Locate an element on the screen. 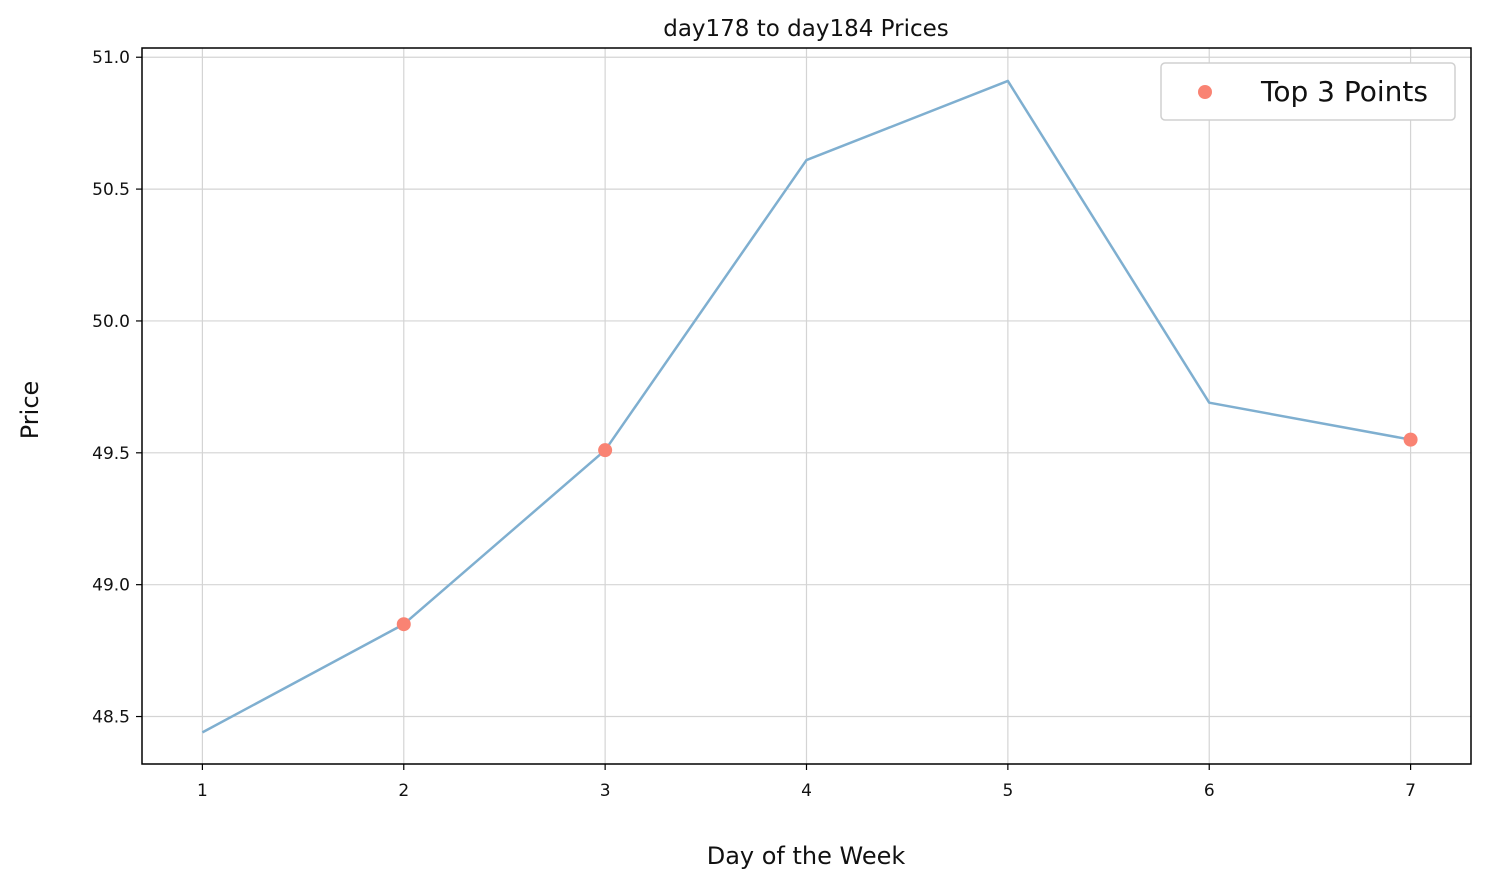 This screenshot has height=887, width=1486. y-tick-label: 48.5 is located at coordinates (111, 718).